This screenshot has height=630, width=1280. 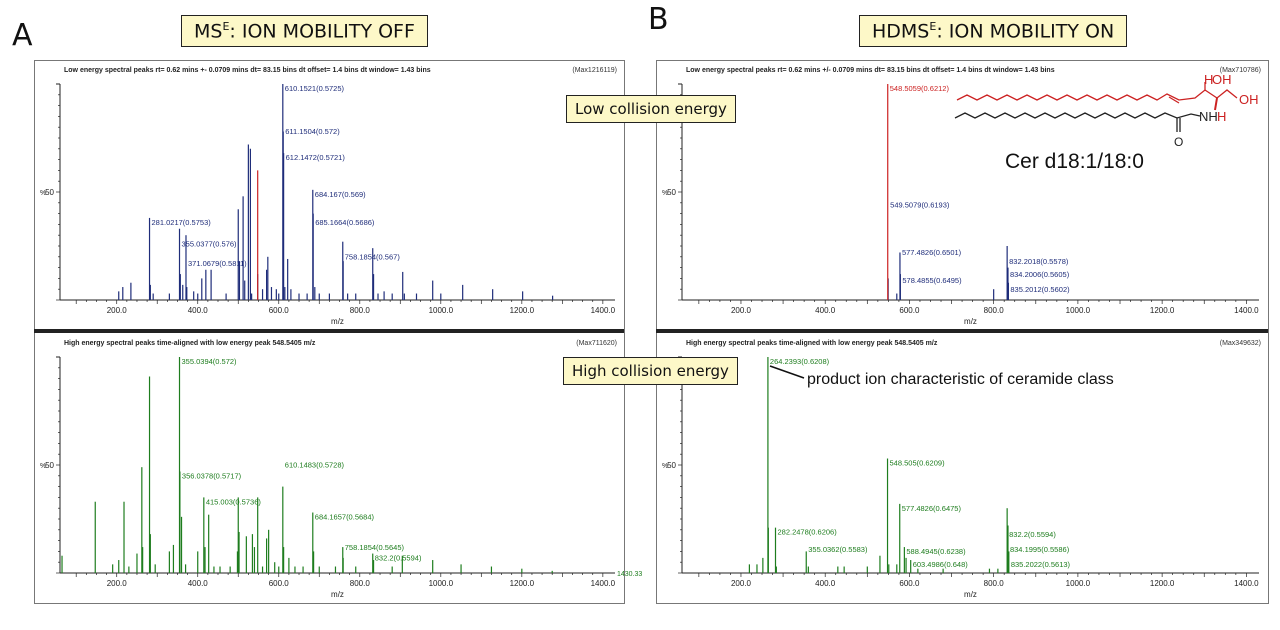 I want to click on mol-oh1-label: OH, so click(x=1222, y=79).